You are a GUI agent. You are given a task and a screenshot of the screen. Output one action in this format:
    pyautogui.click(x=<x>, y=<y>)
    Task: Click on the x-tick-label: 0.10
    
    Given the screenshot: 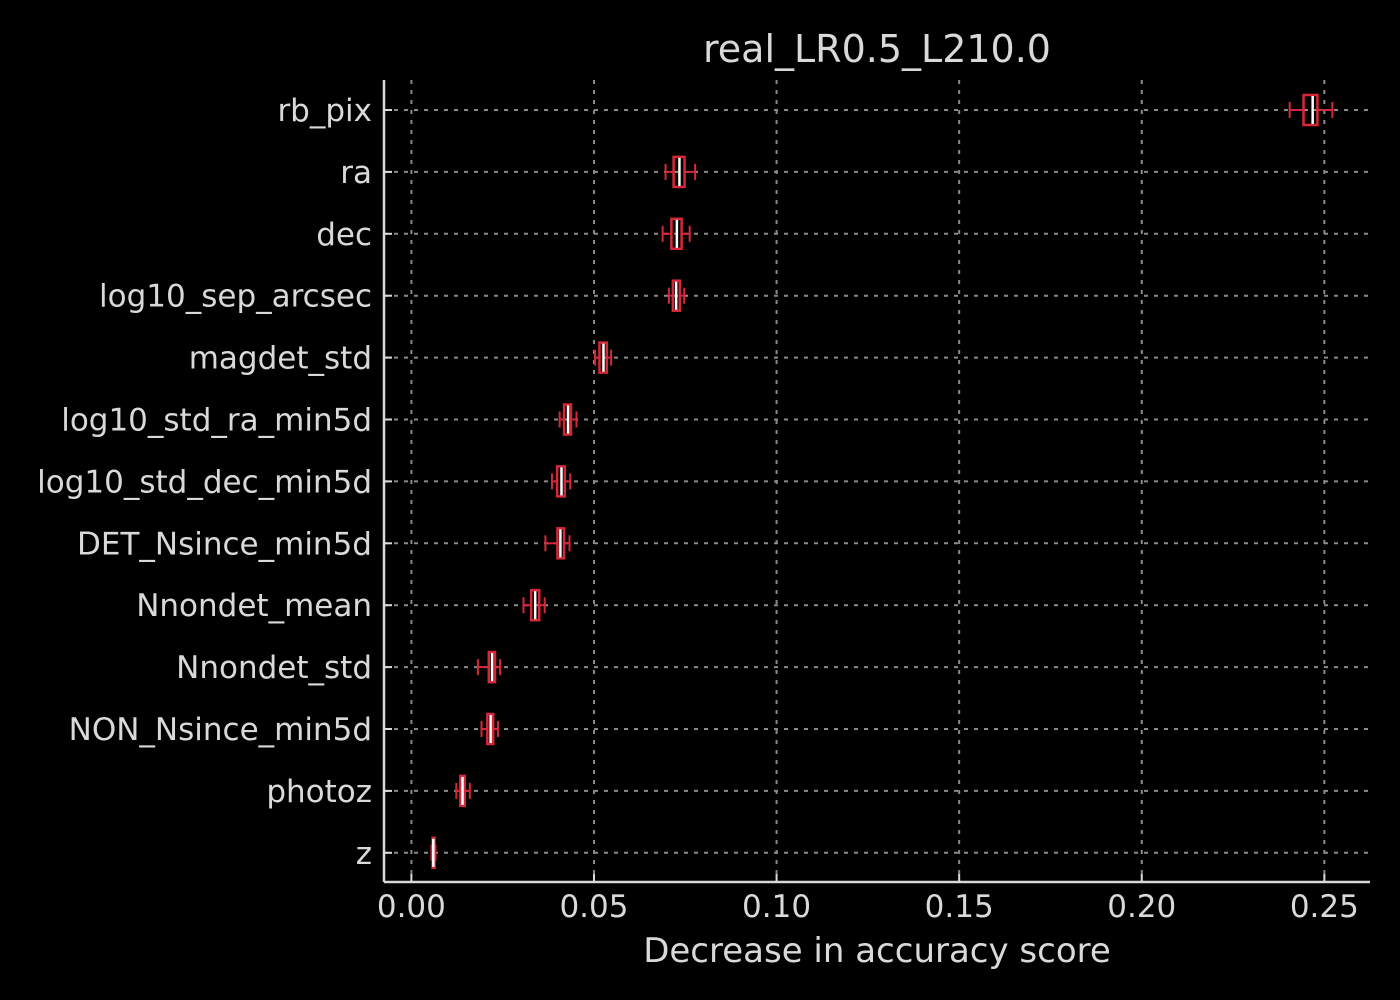 What is the action you would take?
    pyautogui.click(x=776, y=907)
    